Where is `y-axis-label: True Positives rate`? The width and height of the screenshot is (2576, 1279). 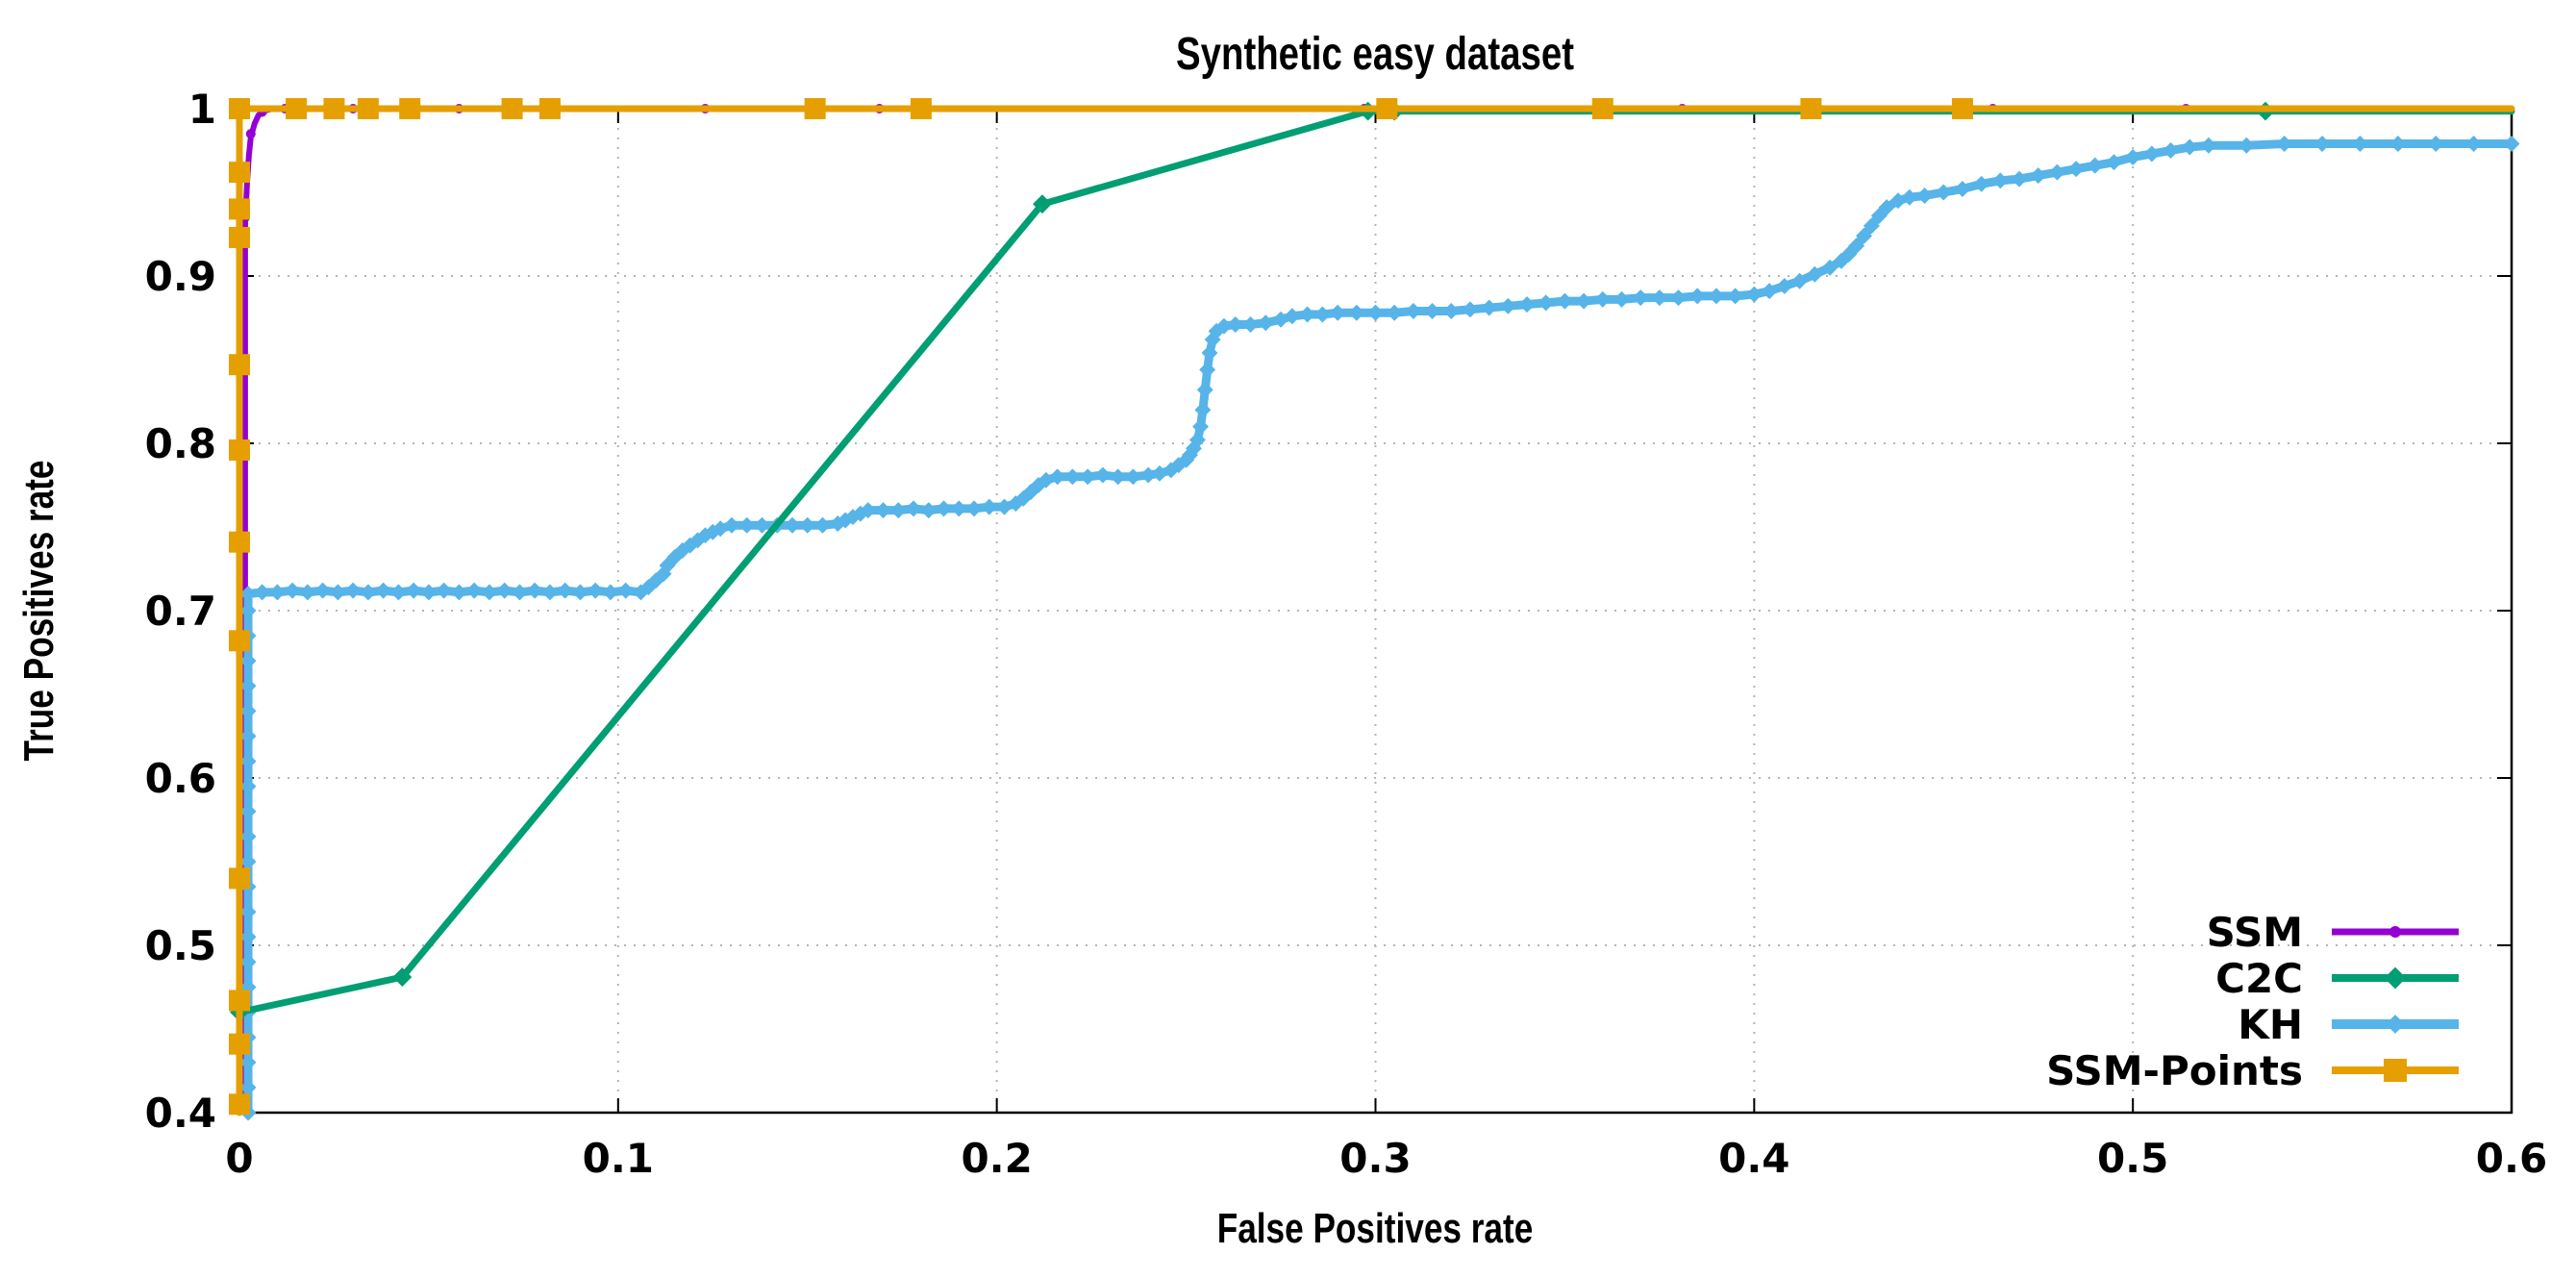 y-axis-label: True Positives rate is located at coordinates (39, 611).